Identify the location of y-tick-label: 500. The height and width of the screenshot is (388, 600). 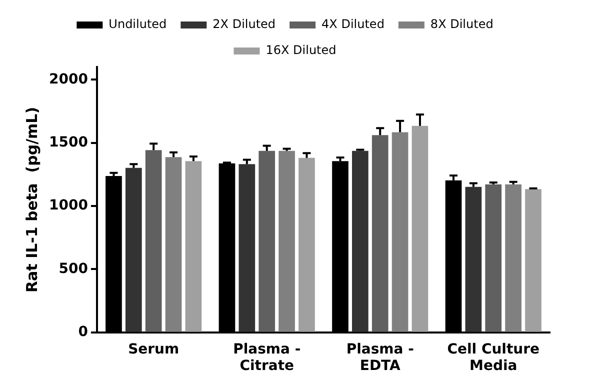
(73, 268).